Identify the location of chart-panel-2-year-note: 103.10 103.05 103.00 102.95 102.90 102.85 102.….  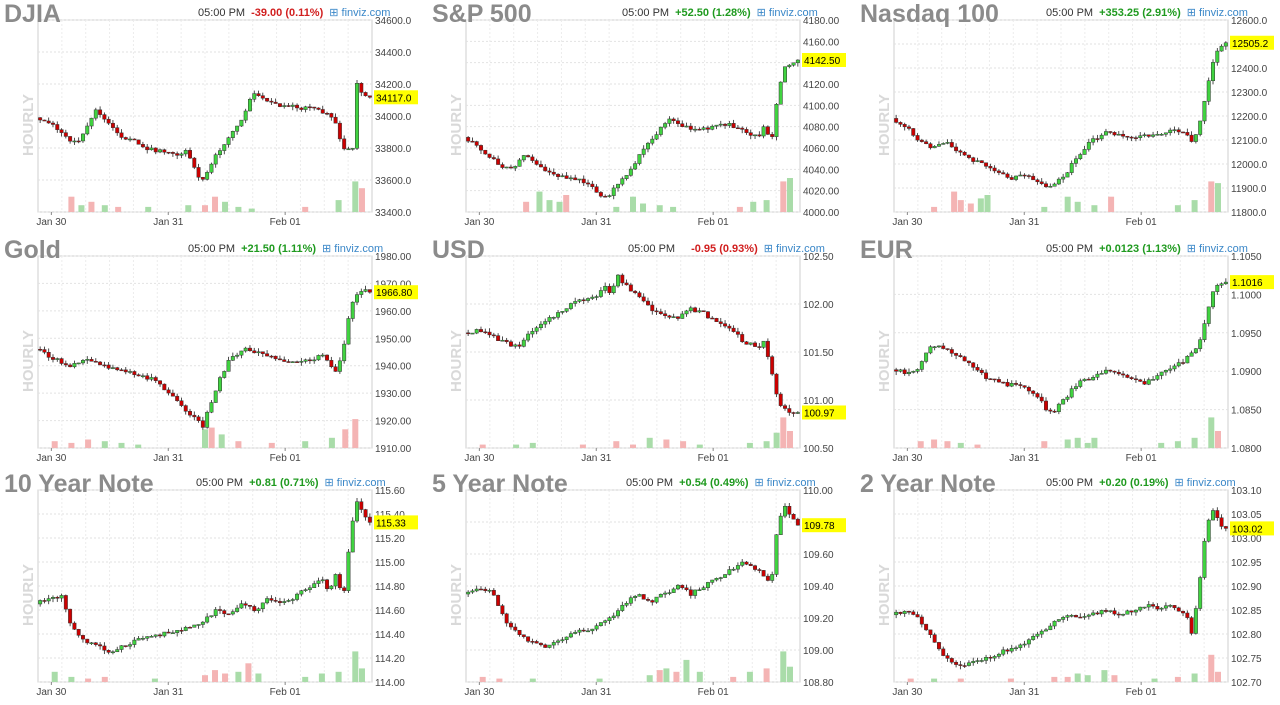
(1066, 587).